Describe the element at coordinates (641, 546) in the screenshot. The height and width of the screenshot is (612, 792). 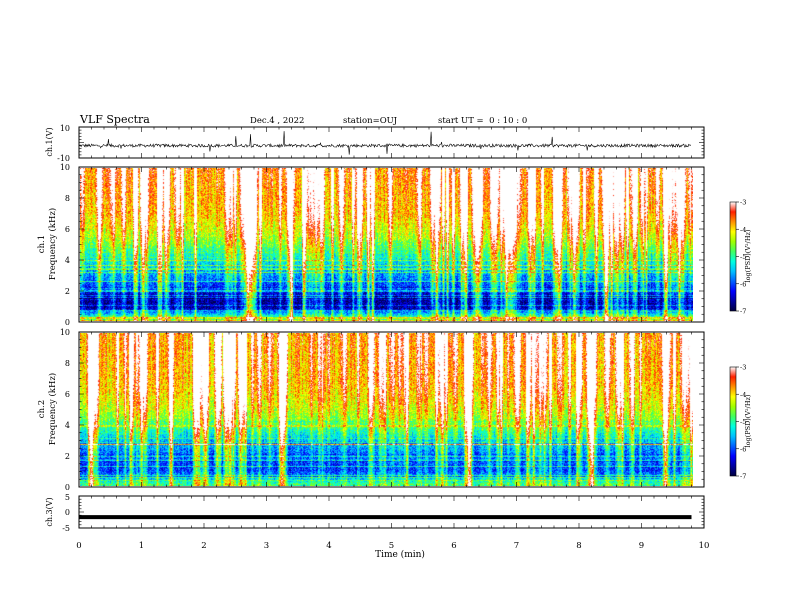
I see `time-tick-label: 9` at that location.